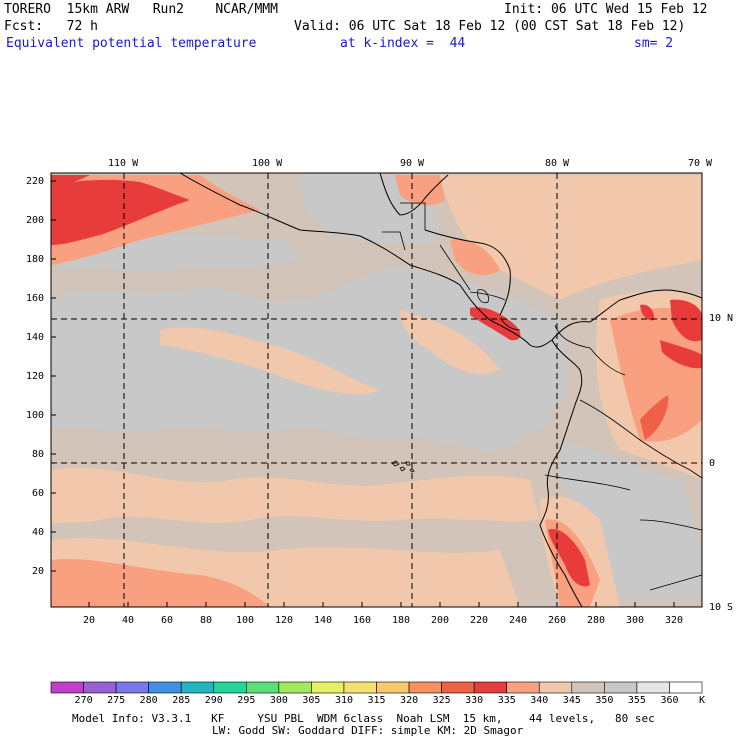 The width and height of the screenshot is (740, 740). I want to click on init-time: Init: 06 UTC Wed 15 Feb 12, so click(606, 9).